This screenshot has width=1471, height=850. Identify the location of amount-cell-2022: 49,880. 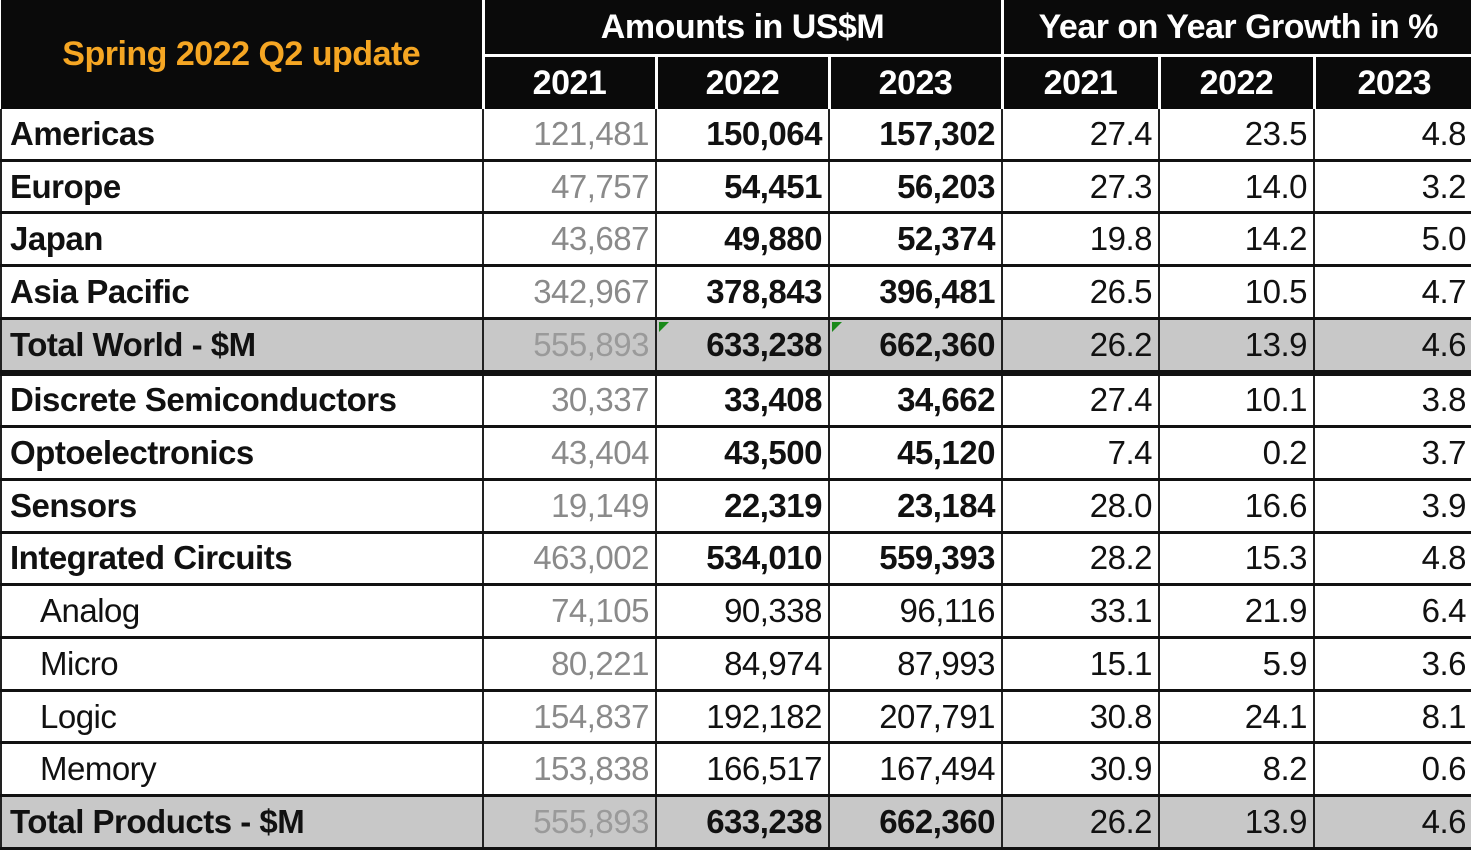
(742, 240).